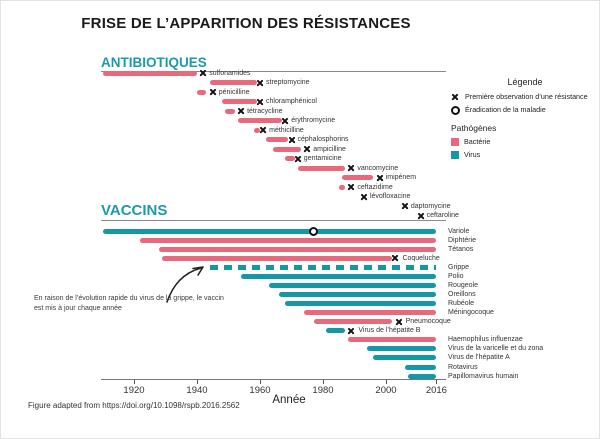 This screenshot has height=439, width=600. I want to click on antibiotic-label: ceftaroline, so click(442, 216).